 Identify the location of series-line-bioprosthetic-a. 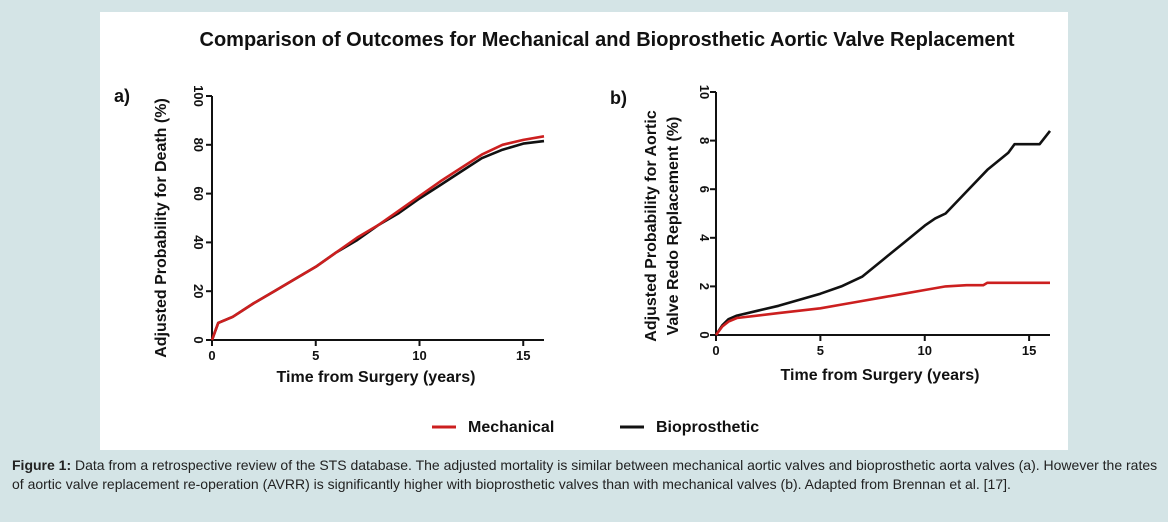
(377, 240).